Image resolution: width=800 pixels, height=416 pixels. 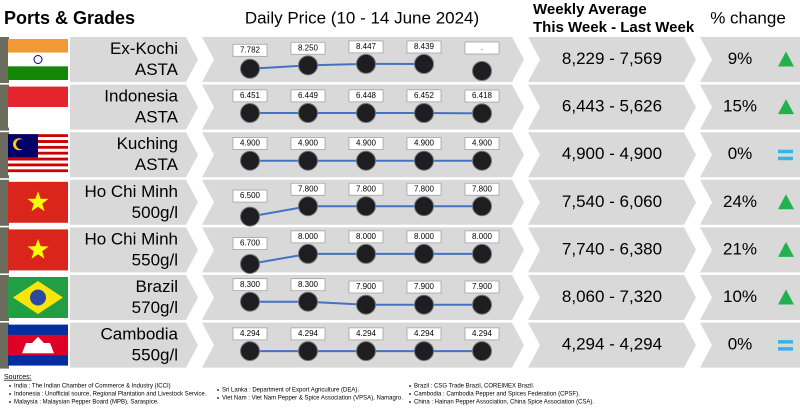 I want to click on weekly-average: 7,540 - 6,060, so click(x=612, y=201).